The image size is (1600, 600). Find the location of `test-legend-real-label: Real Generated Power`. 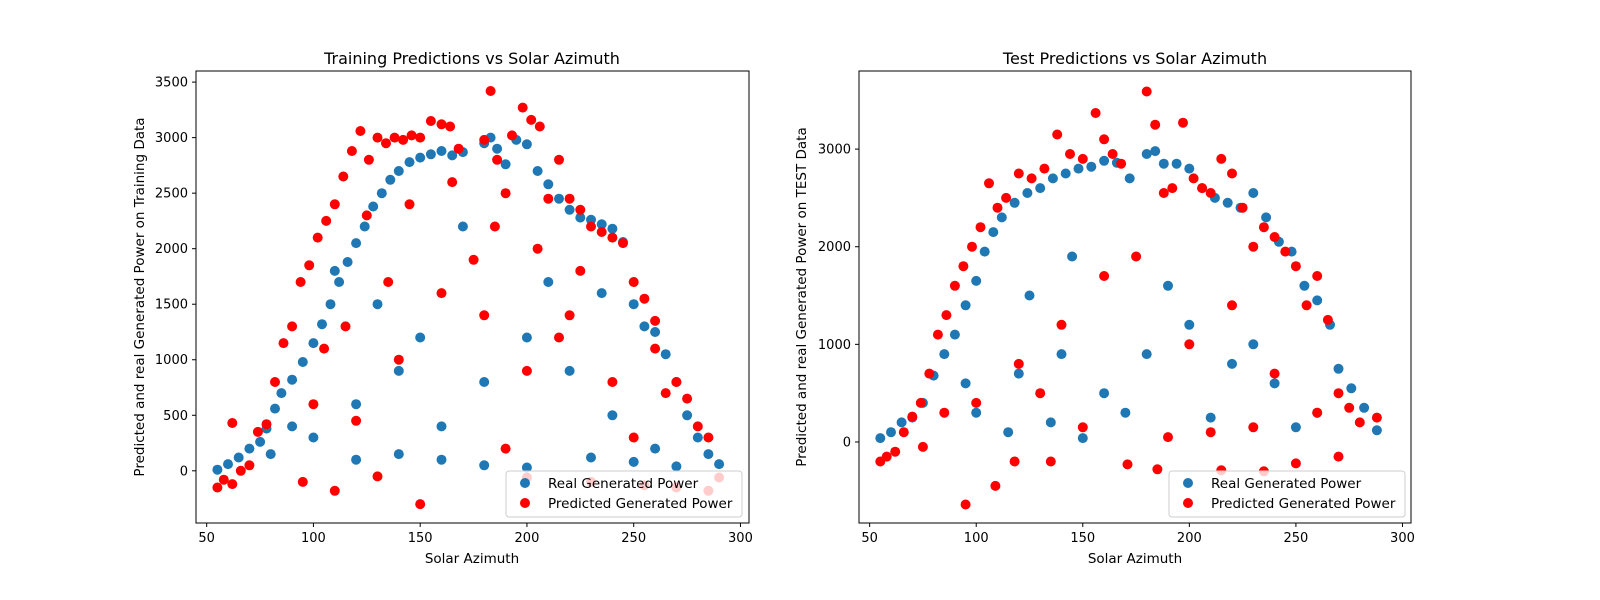

test-legend-real-label: Real Generated Power is located at coordinates (1286, 484).